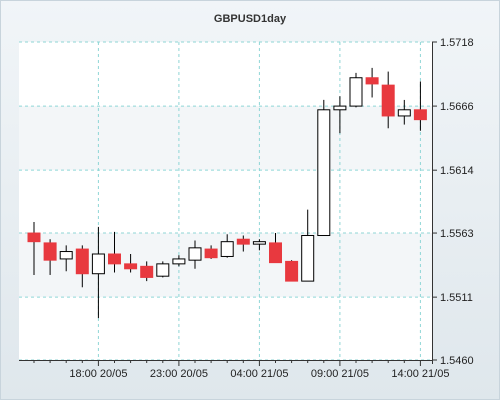  I want to click on chart-title: GBPUSD1day, so click(250, 19).